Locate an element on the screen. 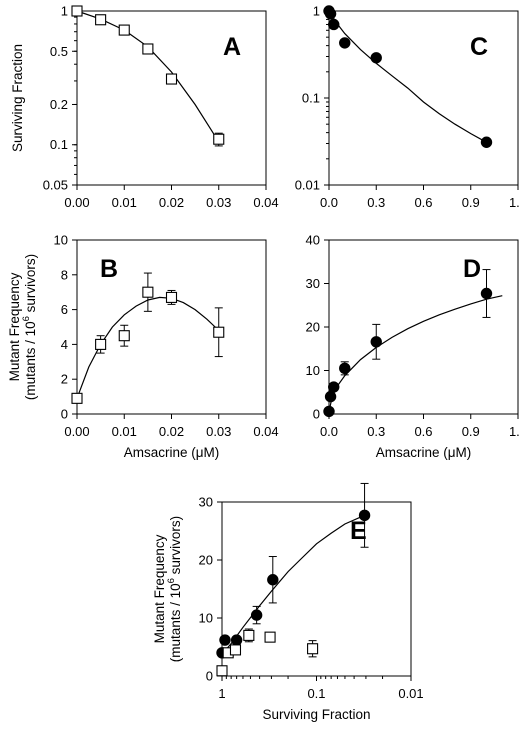  fit-curve-a is located at coordinates (148, 76).